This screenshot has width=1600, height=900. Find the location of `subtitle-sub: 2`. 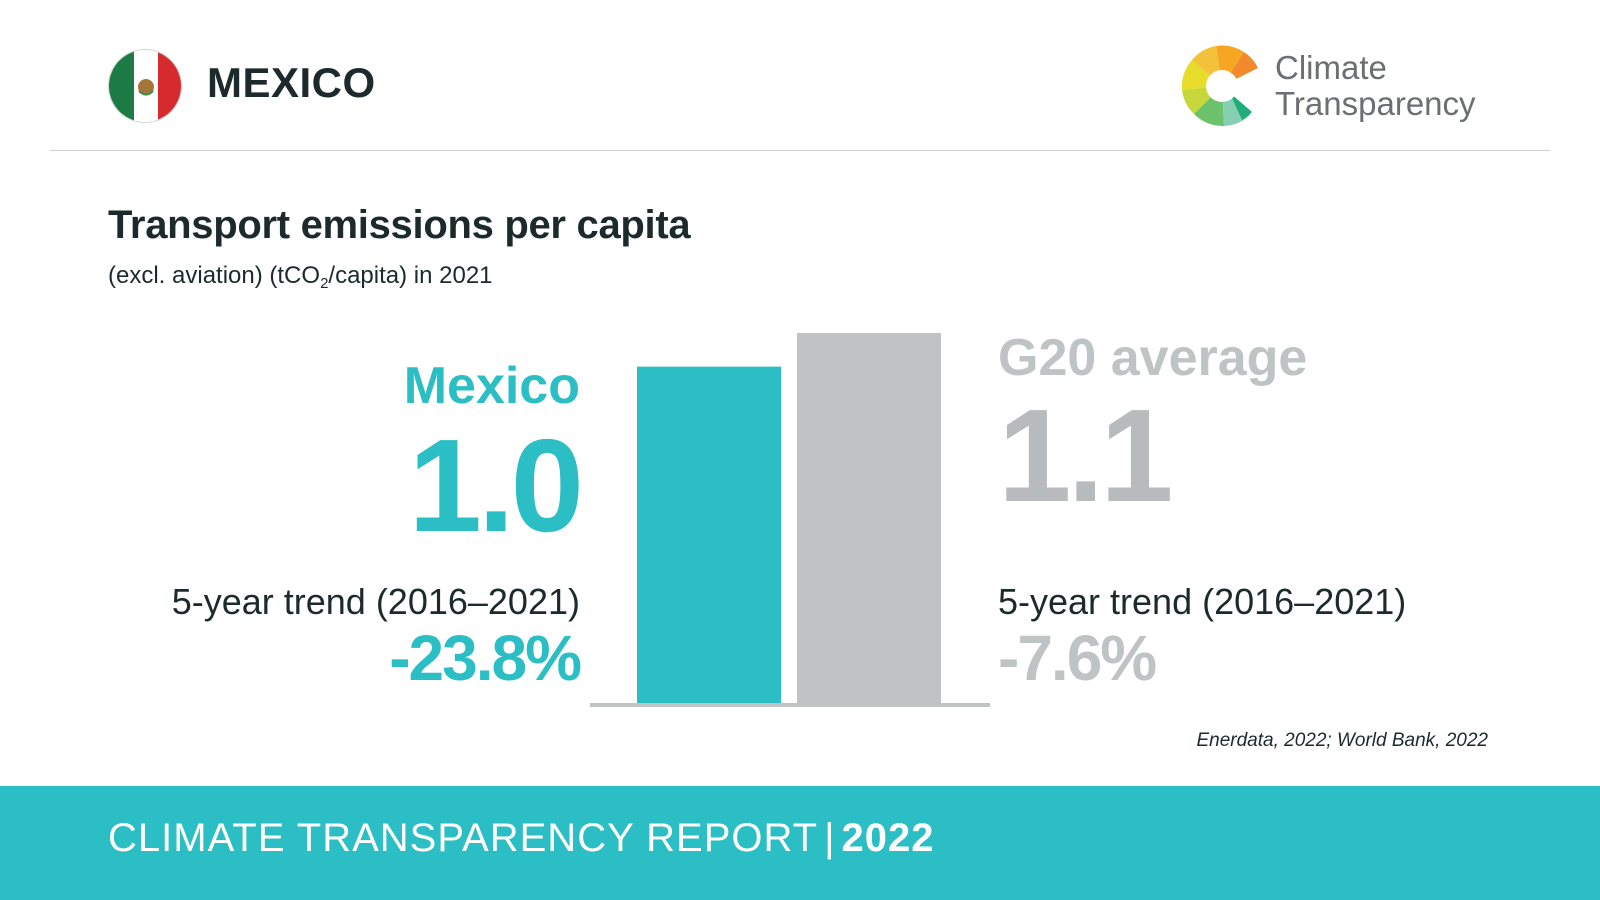

subtitle-sub: 2 is located at coordinates (324, 283).